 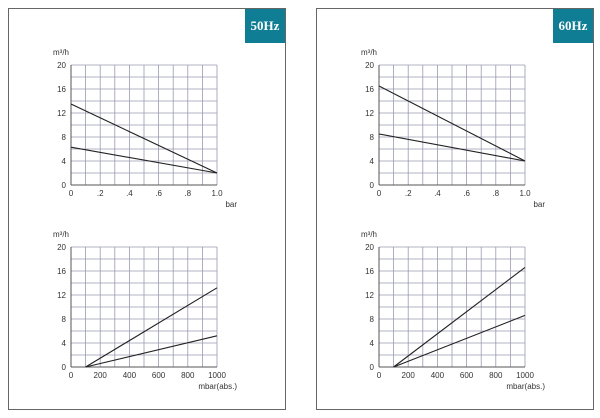 I want to click on frequency-badge-50hz: 50Hz, so click(x=265, y=26).